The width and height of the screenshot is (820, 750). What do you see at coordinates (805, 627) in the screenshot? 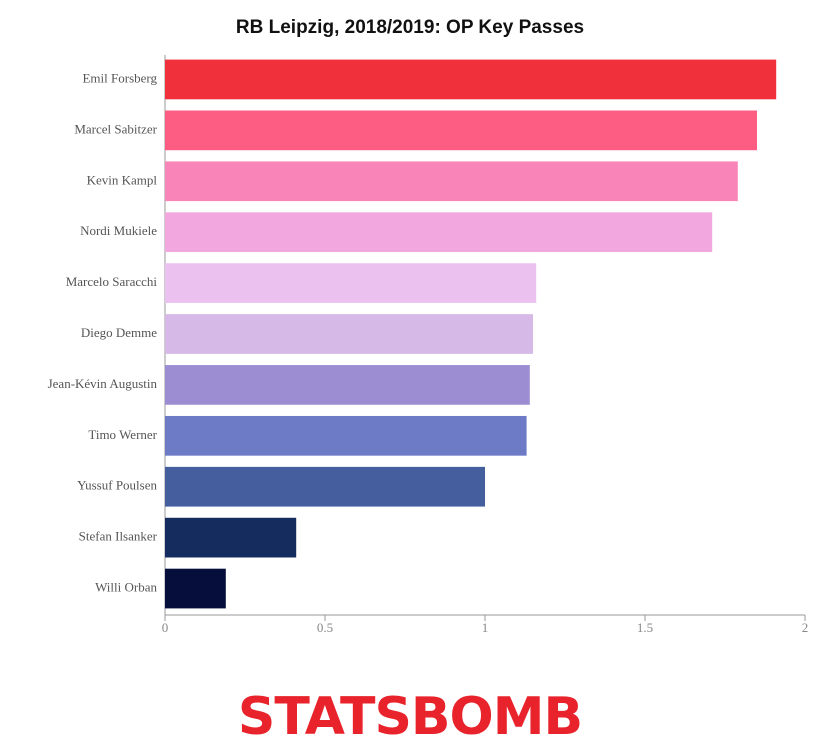
I see `x-tick-label: 2` at bounding box center [805, 627].